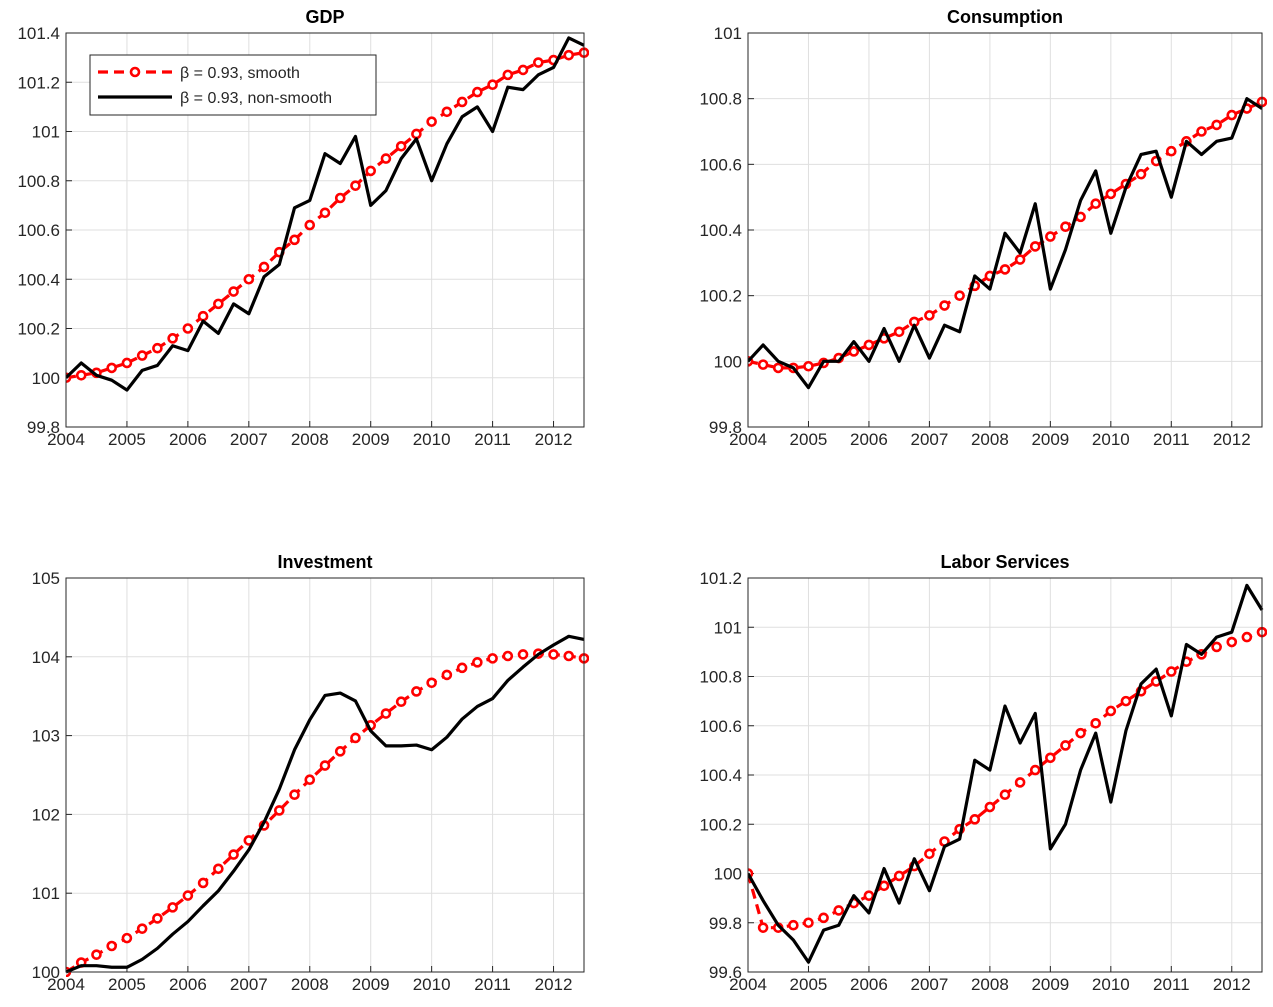 The image size is (1273, 1007). What do you see at coordinates (240, 73) in the screenshot?
I see `legend-label: β = 0.93, smooth` at bounding box center [240, 73].